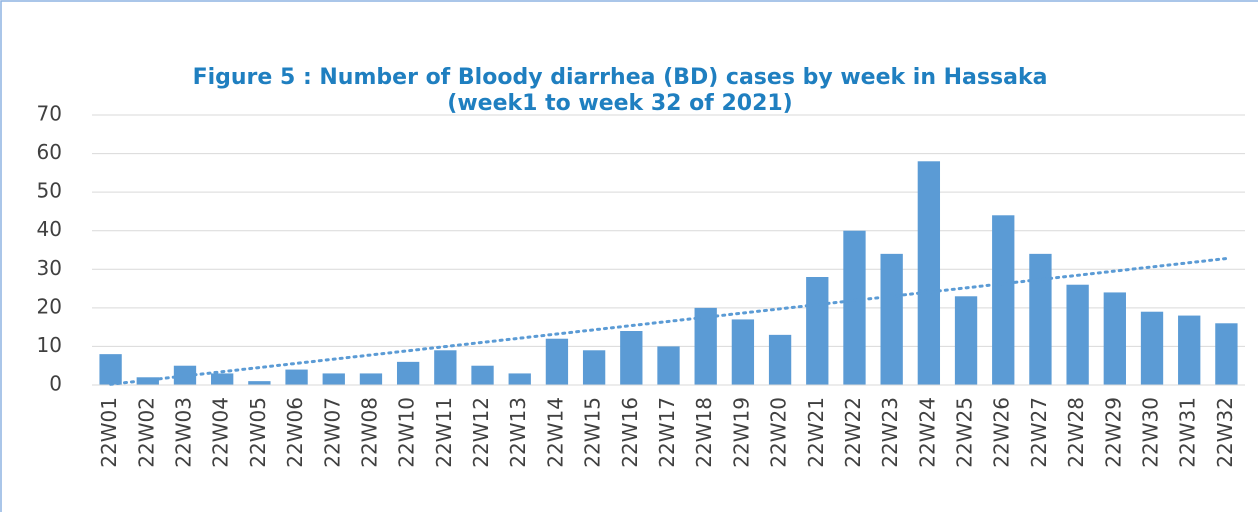  I want to click on x-tick-label: 22W32, so click(1225, 432).